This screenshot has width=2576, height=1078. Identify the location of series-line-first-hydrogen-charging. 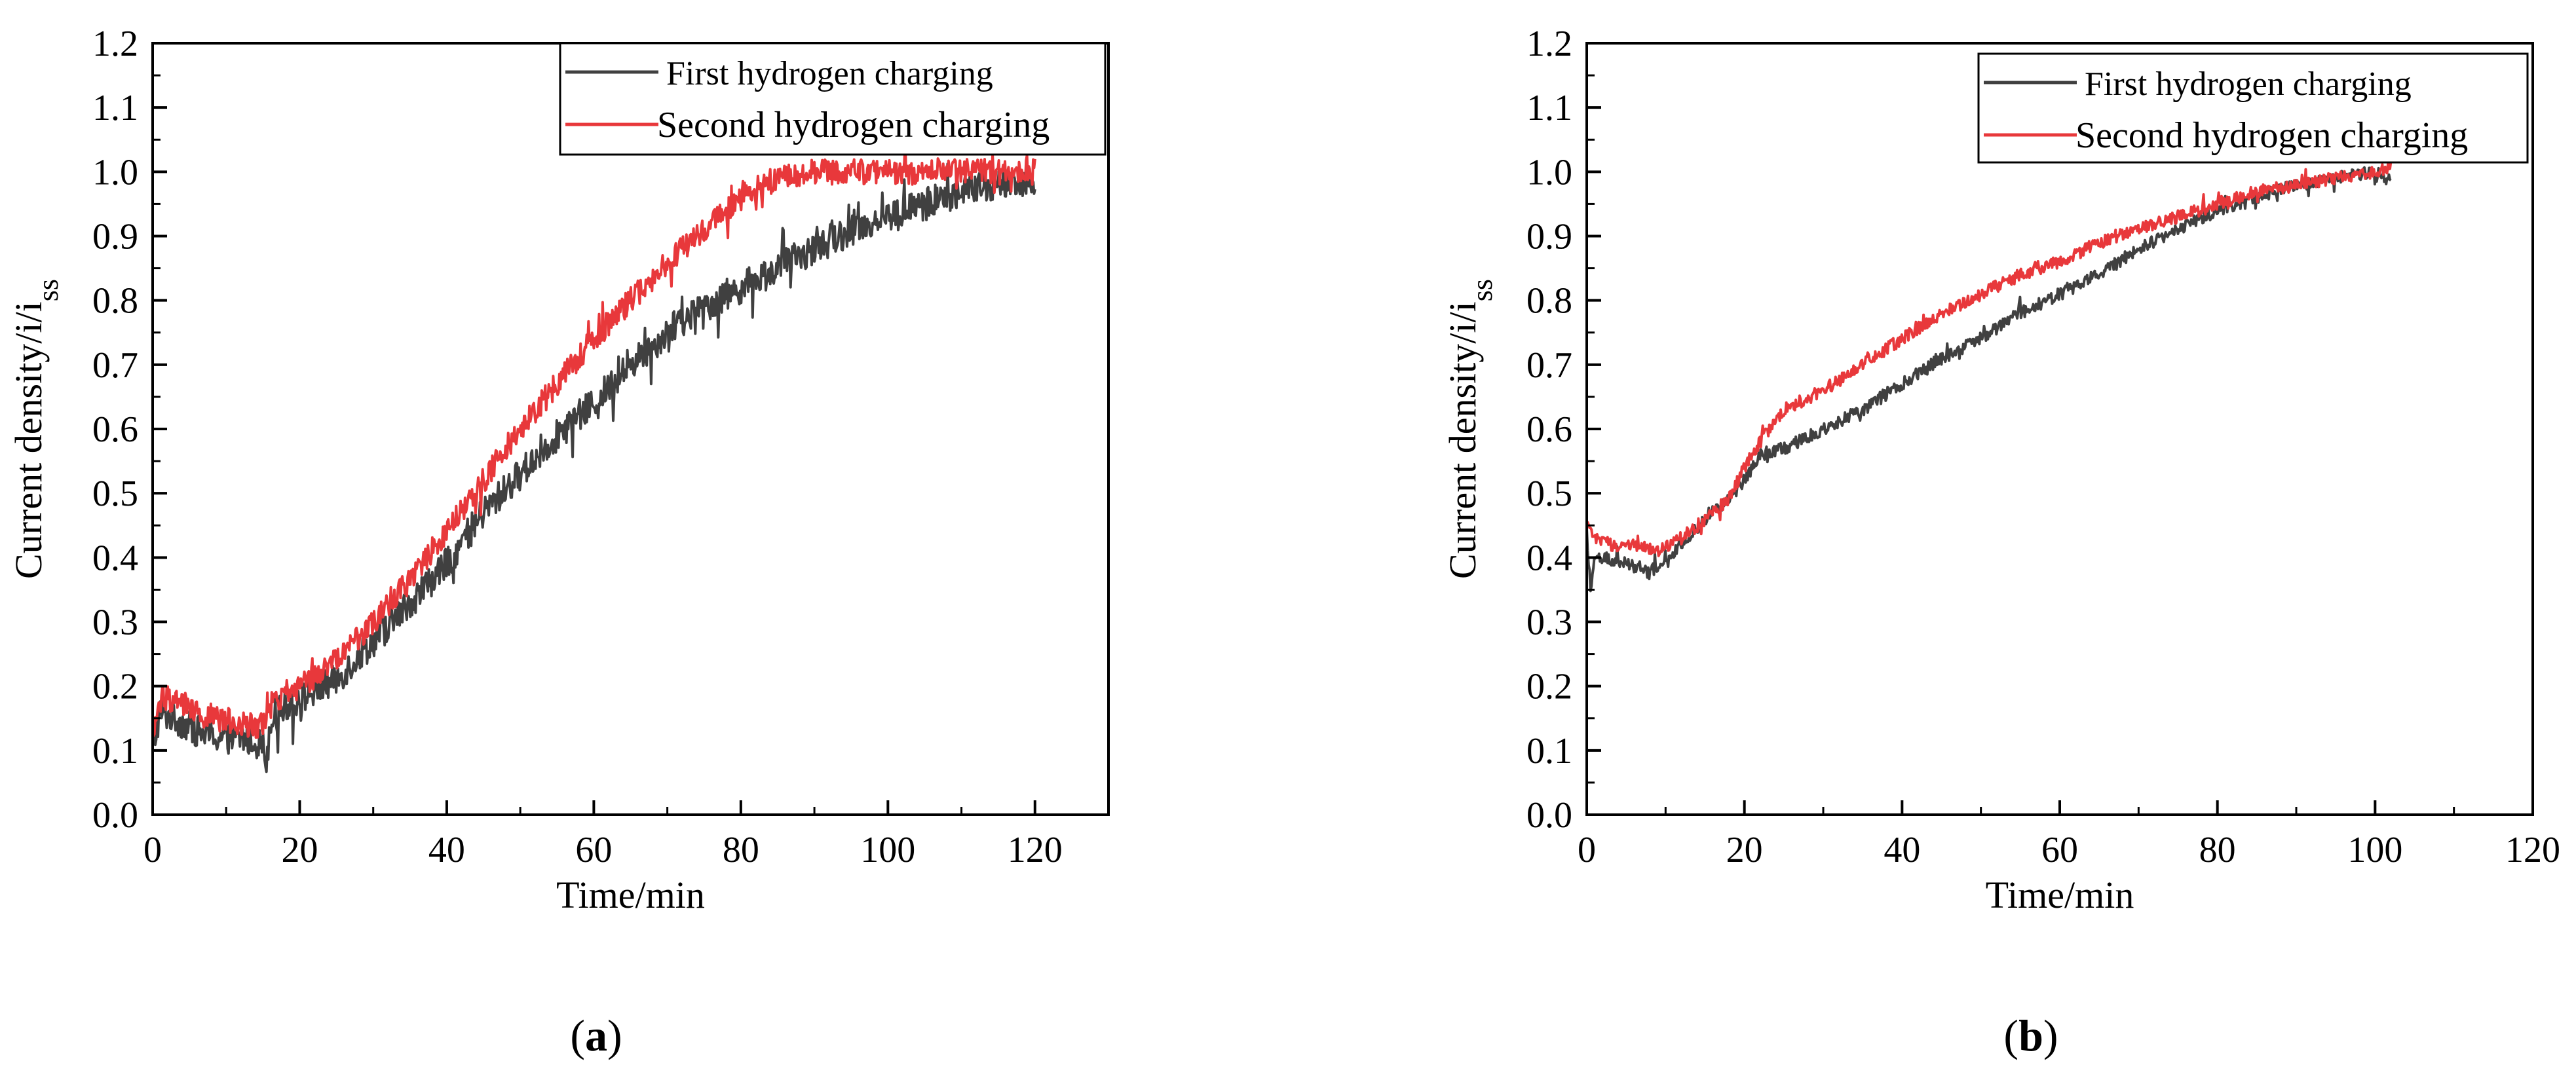
(1990, 379).